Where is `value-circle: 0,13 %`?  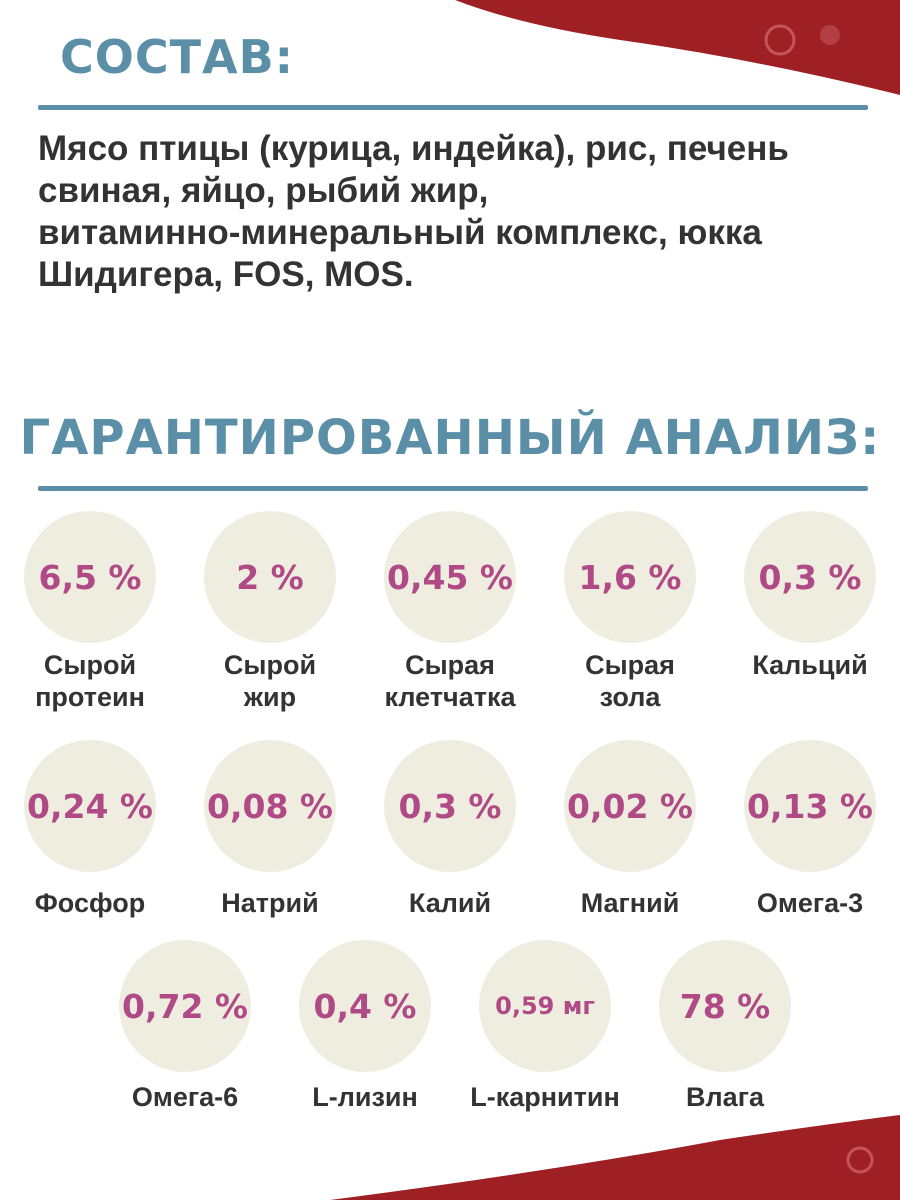 value-circle: 0,13 % is located at coordinates (810, 806).